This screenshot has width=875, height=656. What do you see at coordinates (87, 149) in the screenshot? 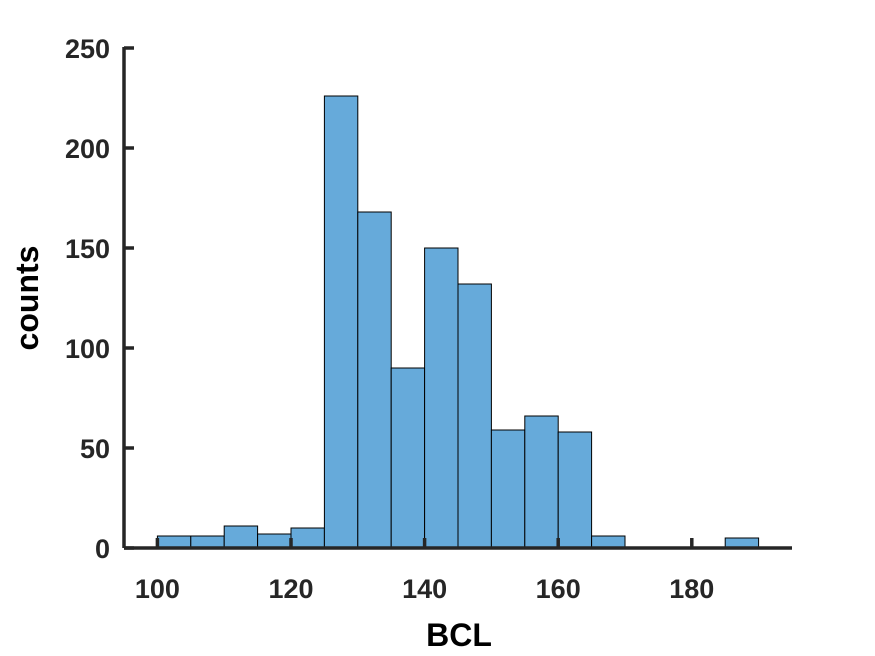
I see `y-tick-label-200: 200` at bounding box center [87, 149].